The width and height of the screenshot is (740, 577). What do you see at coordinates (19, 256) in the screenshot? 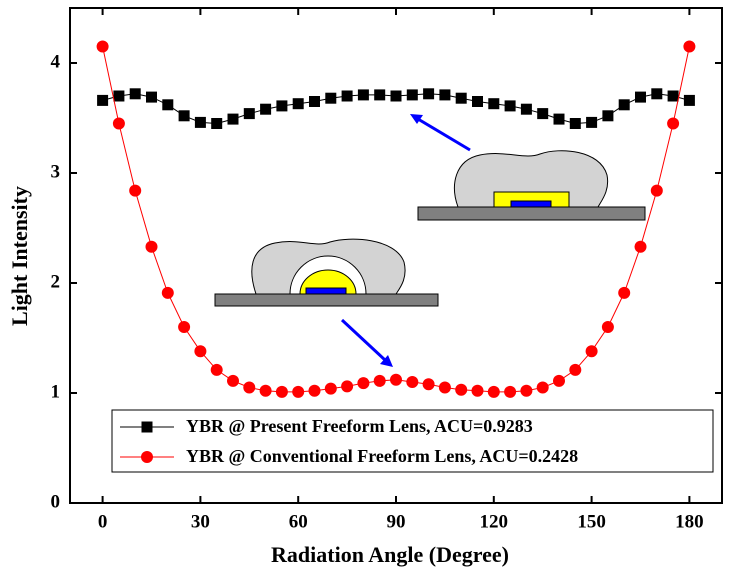
I see `y-axis-title: Light Intensity` at bounding box center [19, 256].